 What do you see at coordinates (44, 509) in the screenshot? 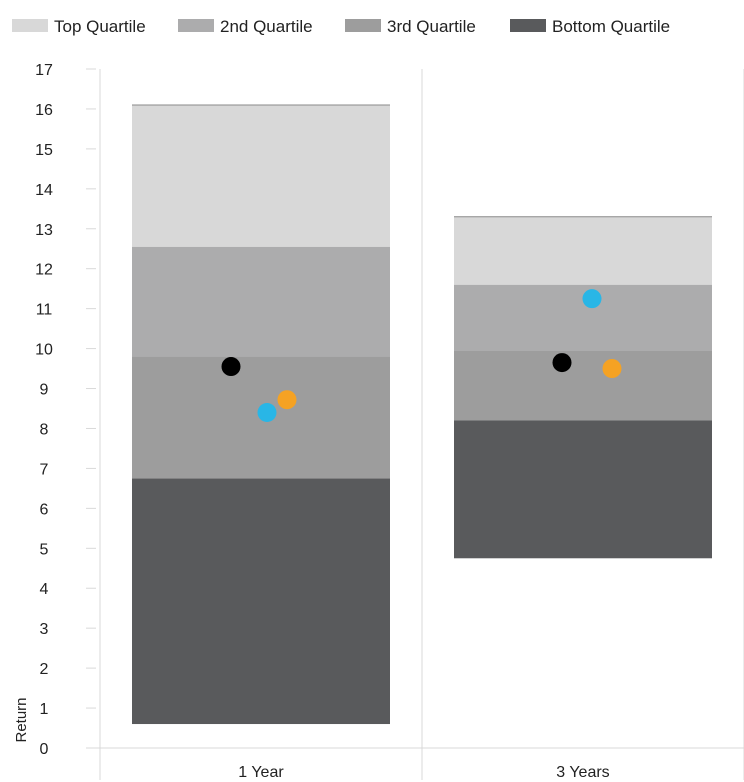
I see `y-tick-label: 6` at bounding box center [44, 509].